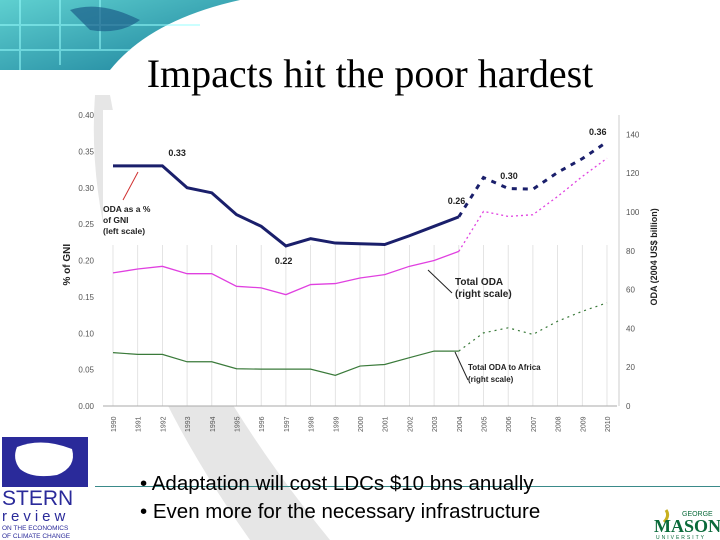 The height and width of the screenshot is (540, 720). I want to click on data-label: 0.26, so click(457, 201).